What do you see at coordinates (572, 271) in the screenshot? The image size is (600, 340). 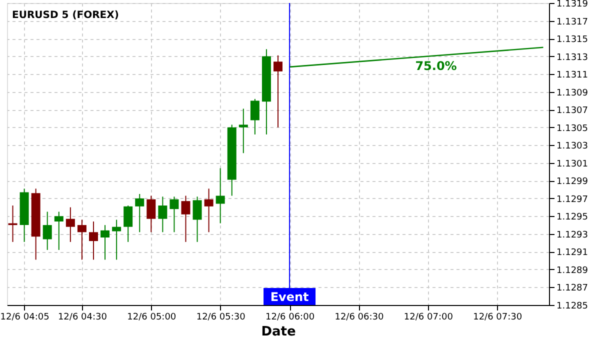 I see `y-tick-label: 1.1289` at bounding box center [572, 271].